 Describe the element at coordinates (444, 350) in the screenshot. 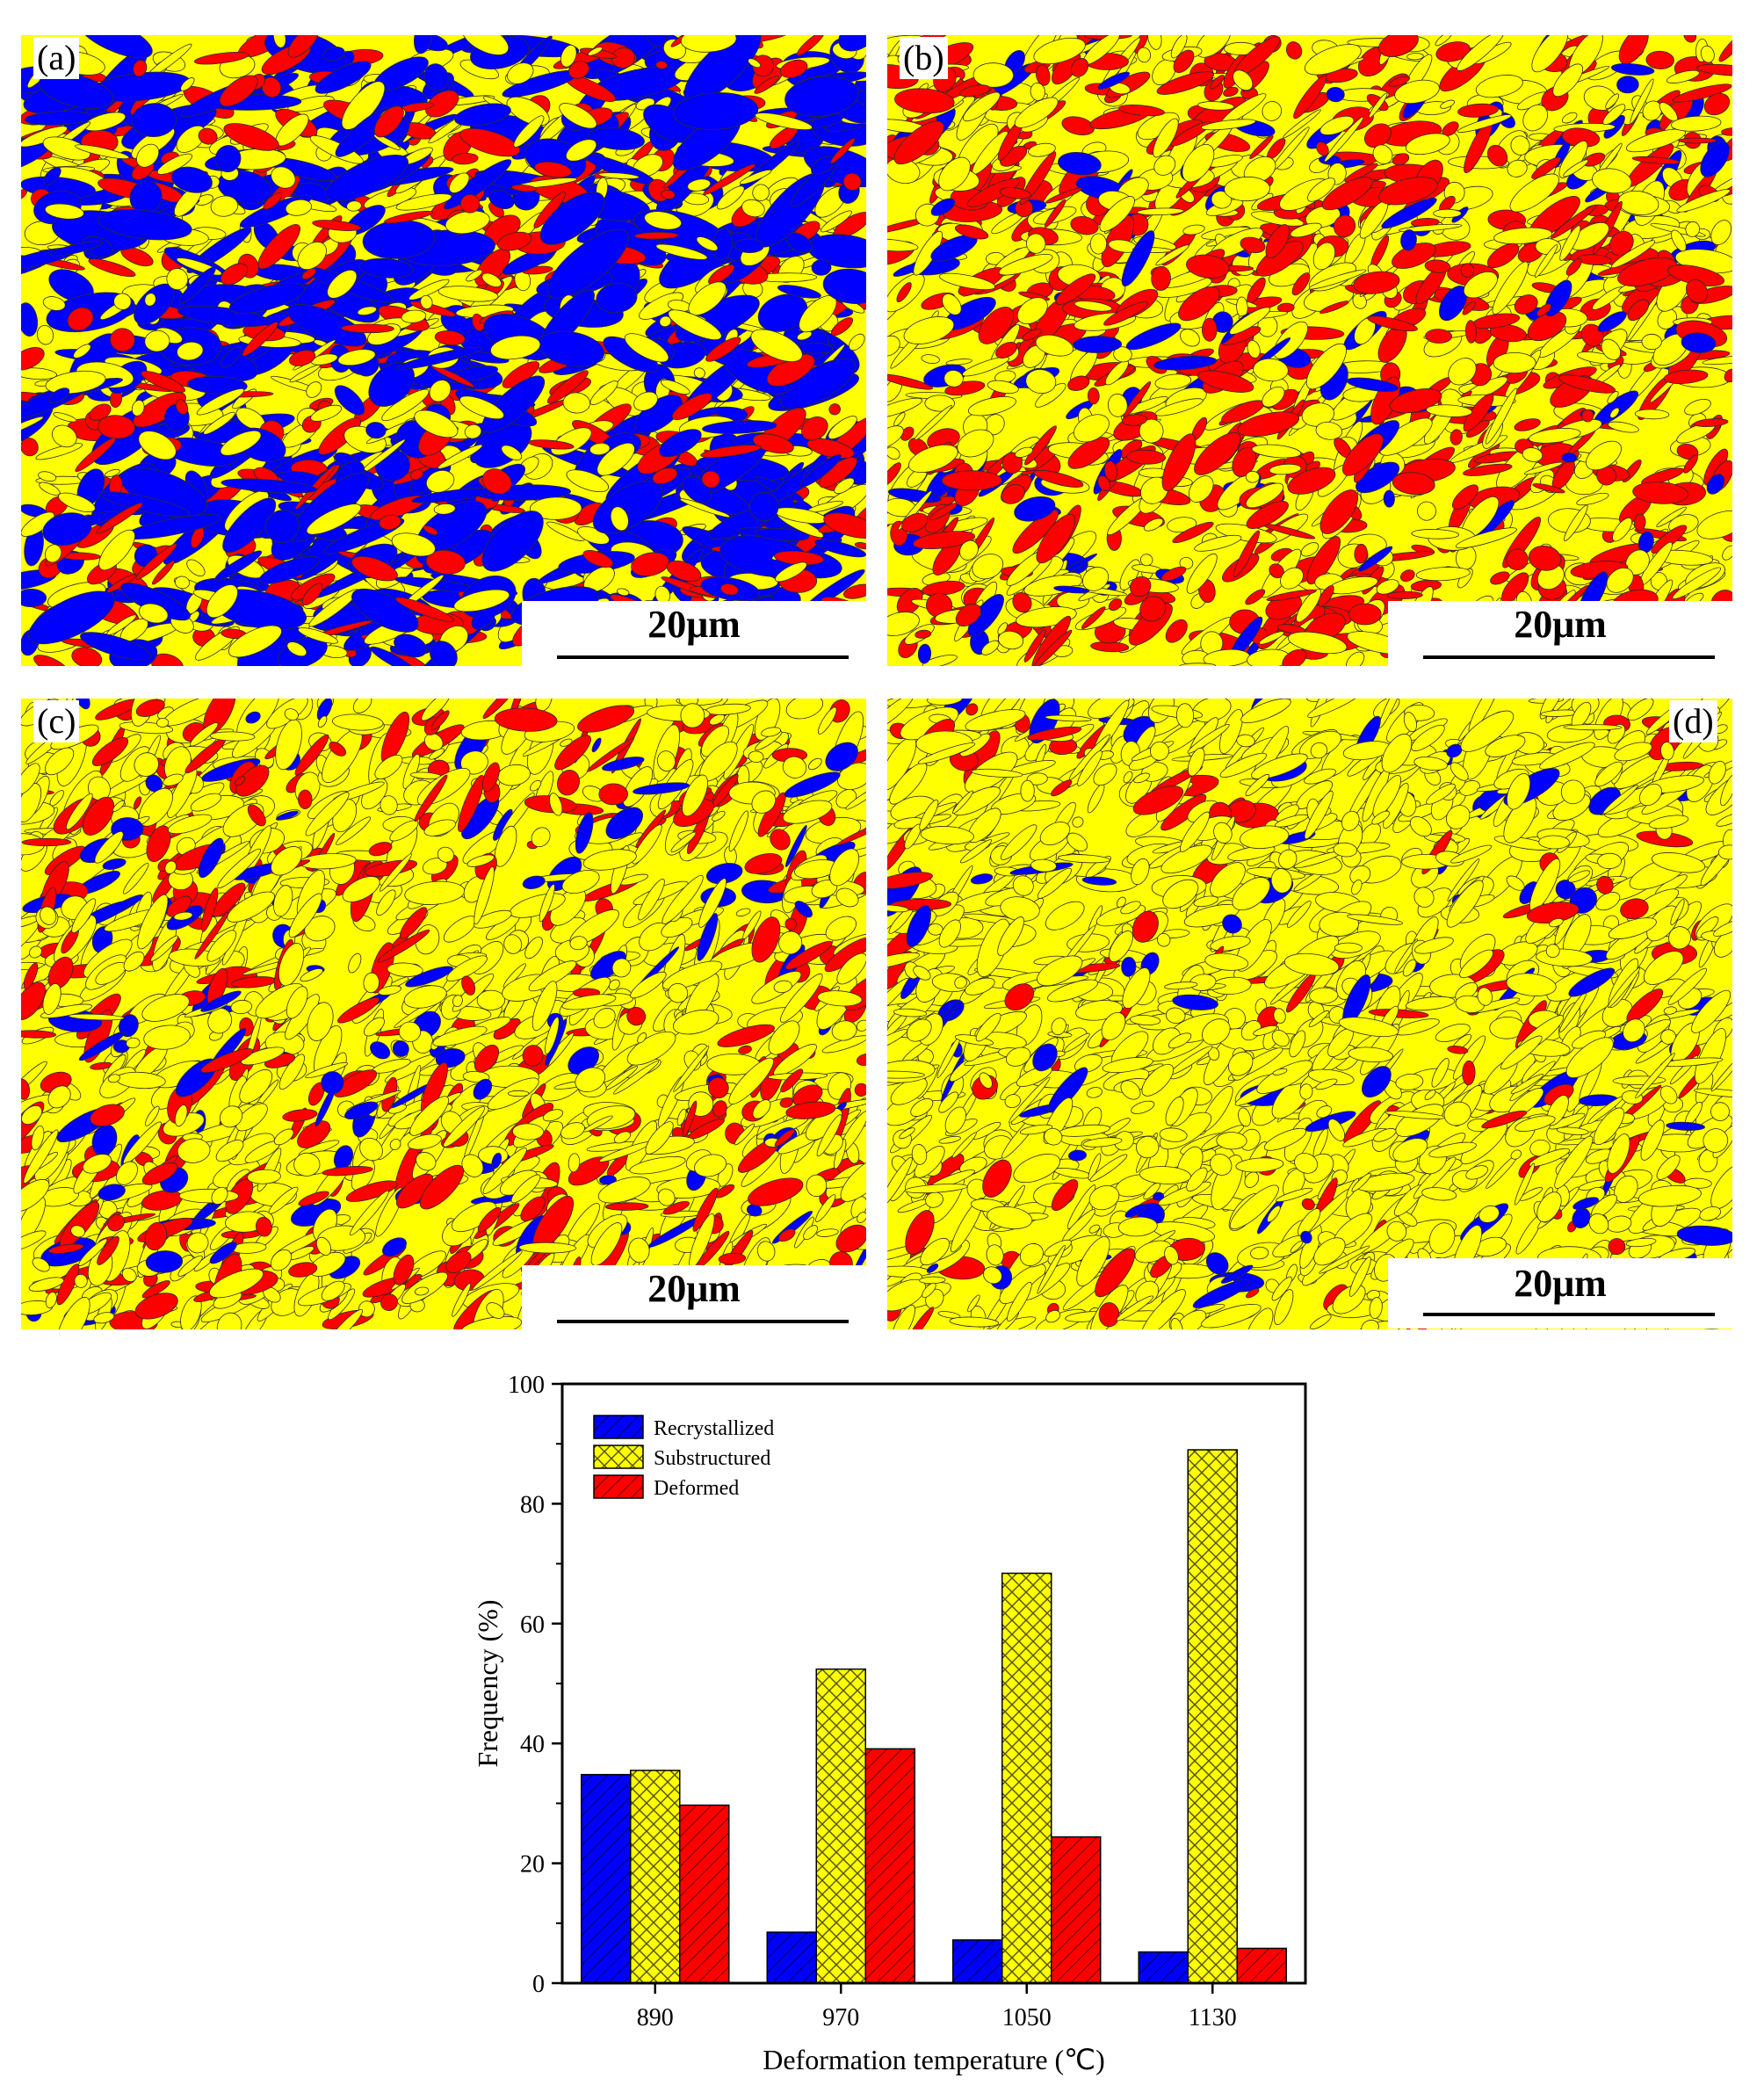

I see `ebsd-map-a` at that location.